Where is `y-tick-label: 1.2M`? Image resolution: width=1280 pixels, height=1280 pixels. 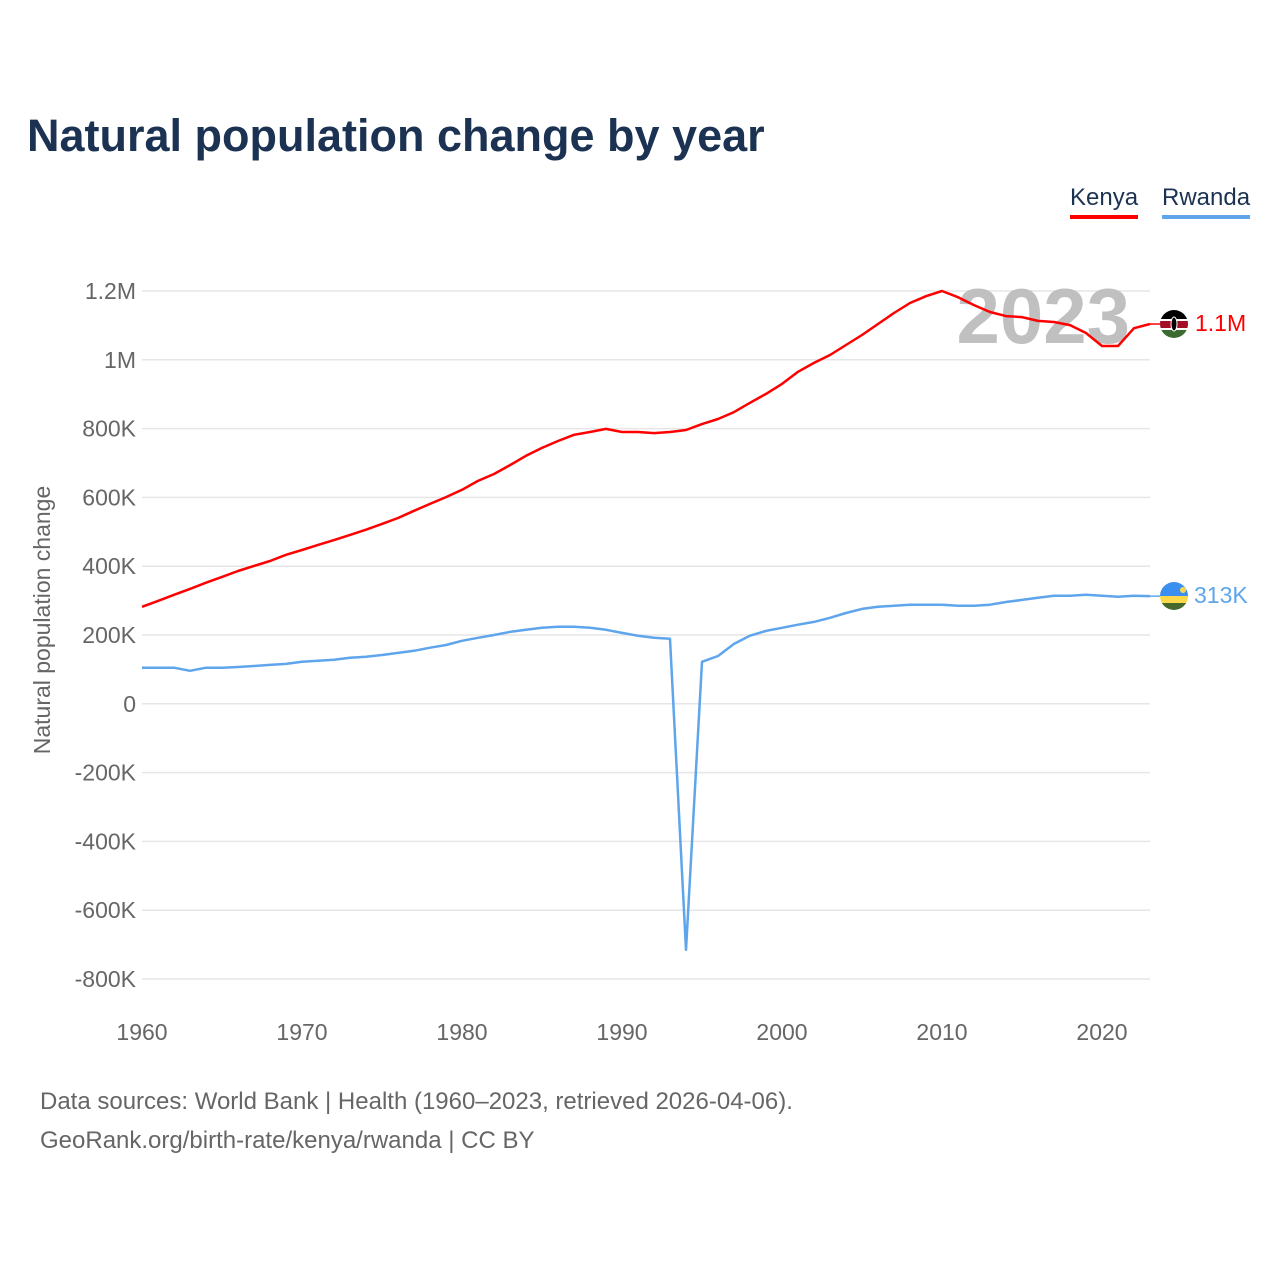
y-tick-label: 1.2M is located at coordinates (110, 291).